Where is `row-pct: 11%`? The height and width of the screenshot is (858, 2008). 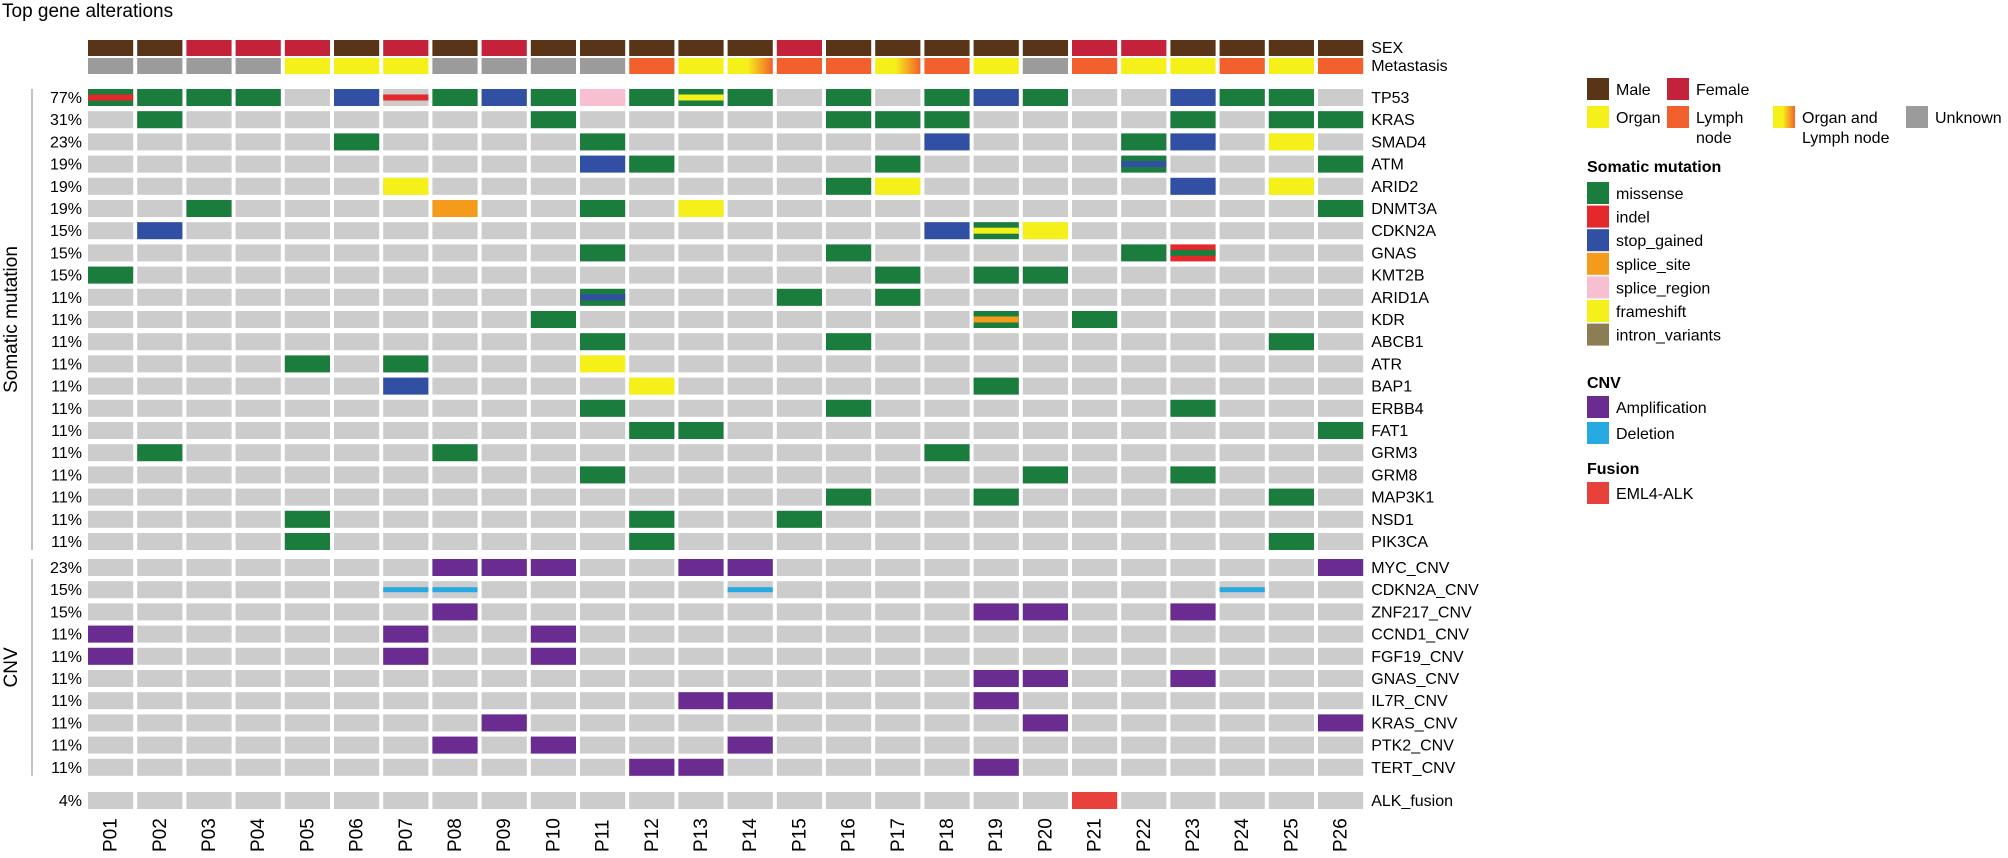 row-pct: 11% is located at coordinates (66, 498).